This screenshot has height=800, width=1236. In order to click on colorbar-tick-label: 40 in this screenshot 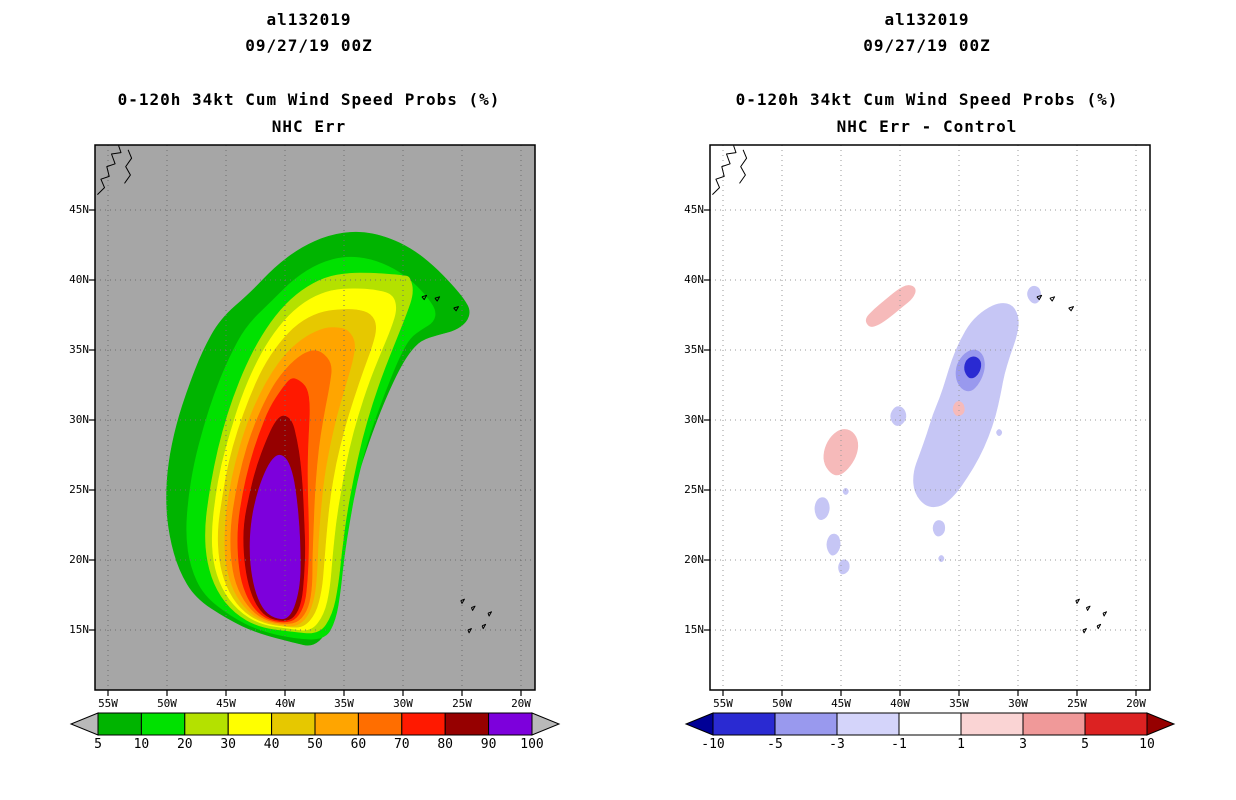, I will do `click(271, 744)`.